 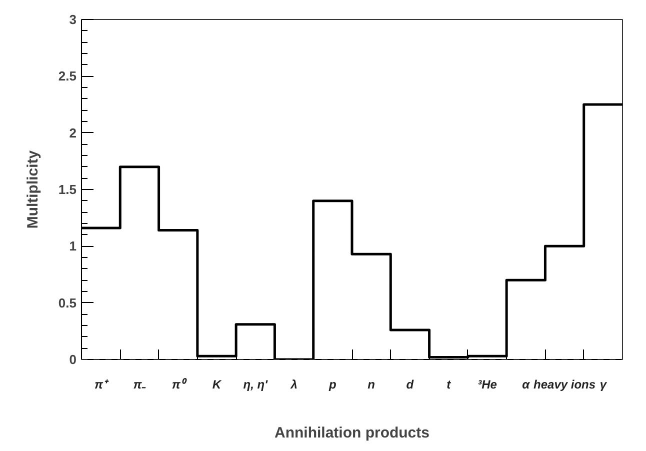 What do you see at coordinates (526, 385) in the screenshot?
I see `x-tick-label: α` at bounding box center [526, 385].